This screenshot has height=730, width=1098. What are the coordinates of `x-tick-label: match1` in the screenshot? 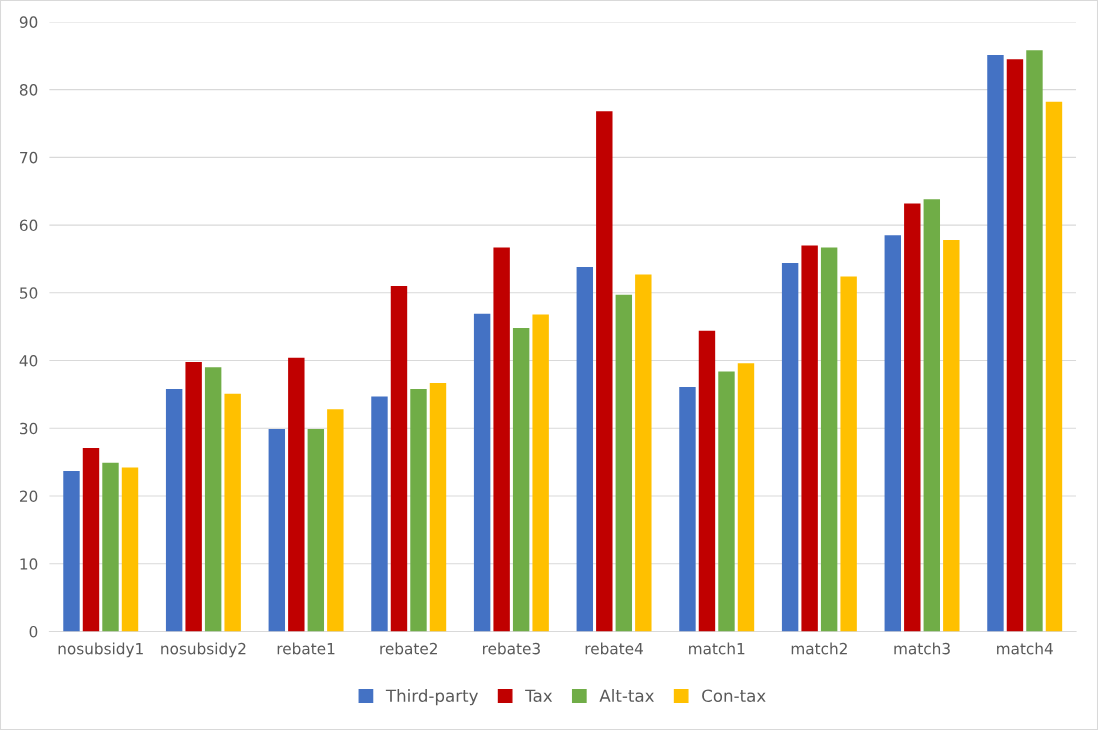 It's located at (717, 648).